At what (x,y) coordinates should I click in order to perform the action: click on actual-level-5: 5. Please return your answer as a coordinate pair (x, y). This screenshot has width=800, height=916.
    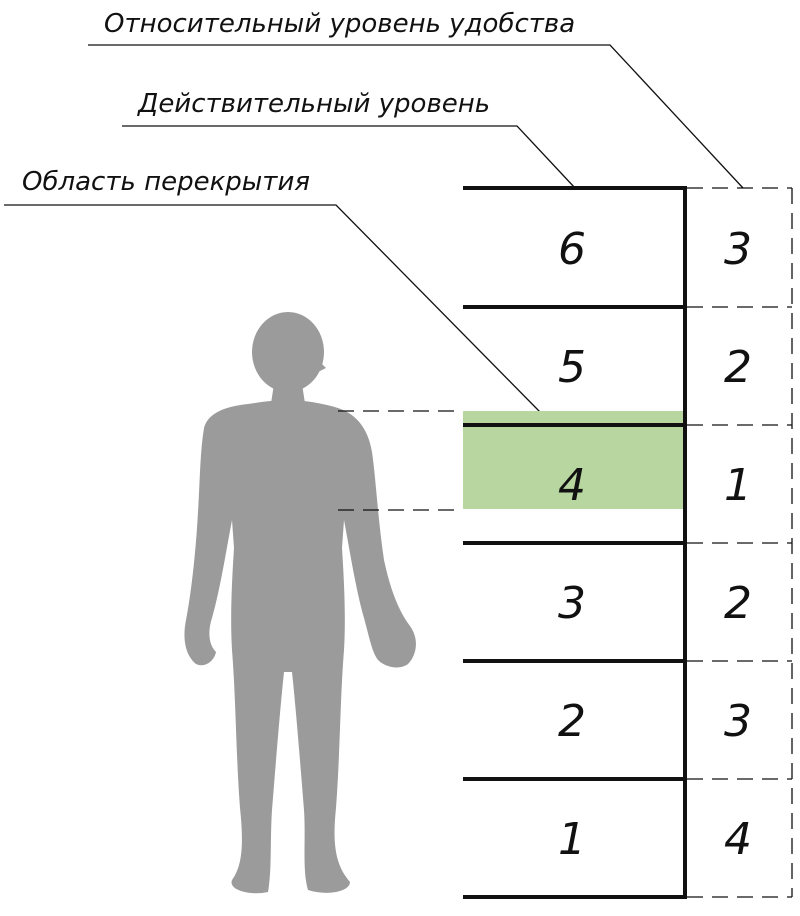
    Looking at the image, I should click on (572, 367).